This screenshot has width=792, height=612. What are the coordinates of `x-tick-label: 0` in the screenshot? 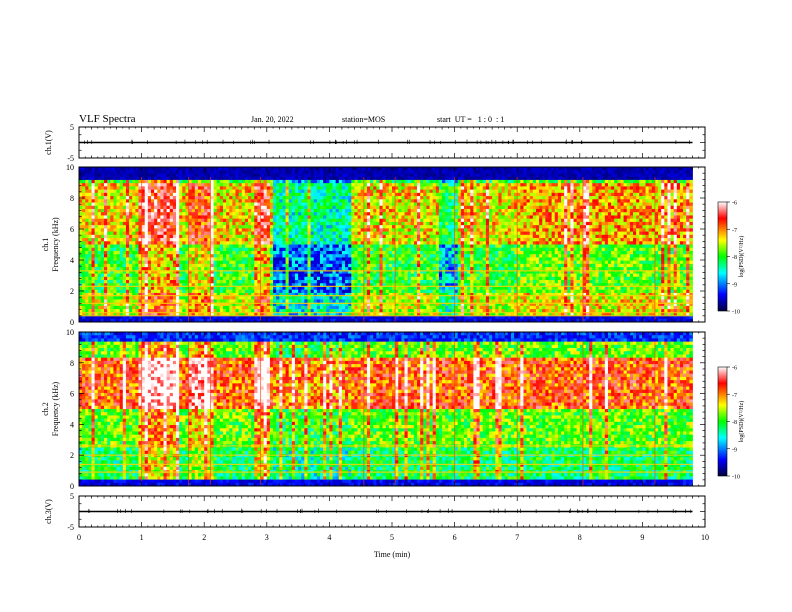 It's located at (79, 537).